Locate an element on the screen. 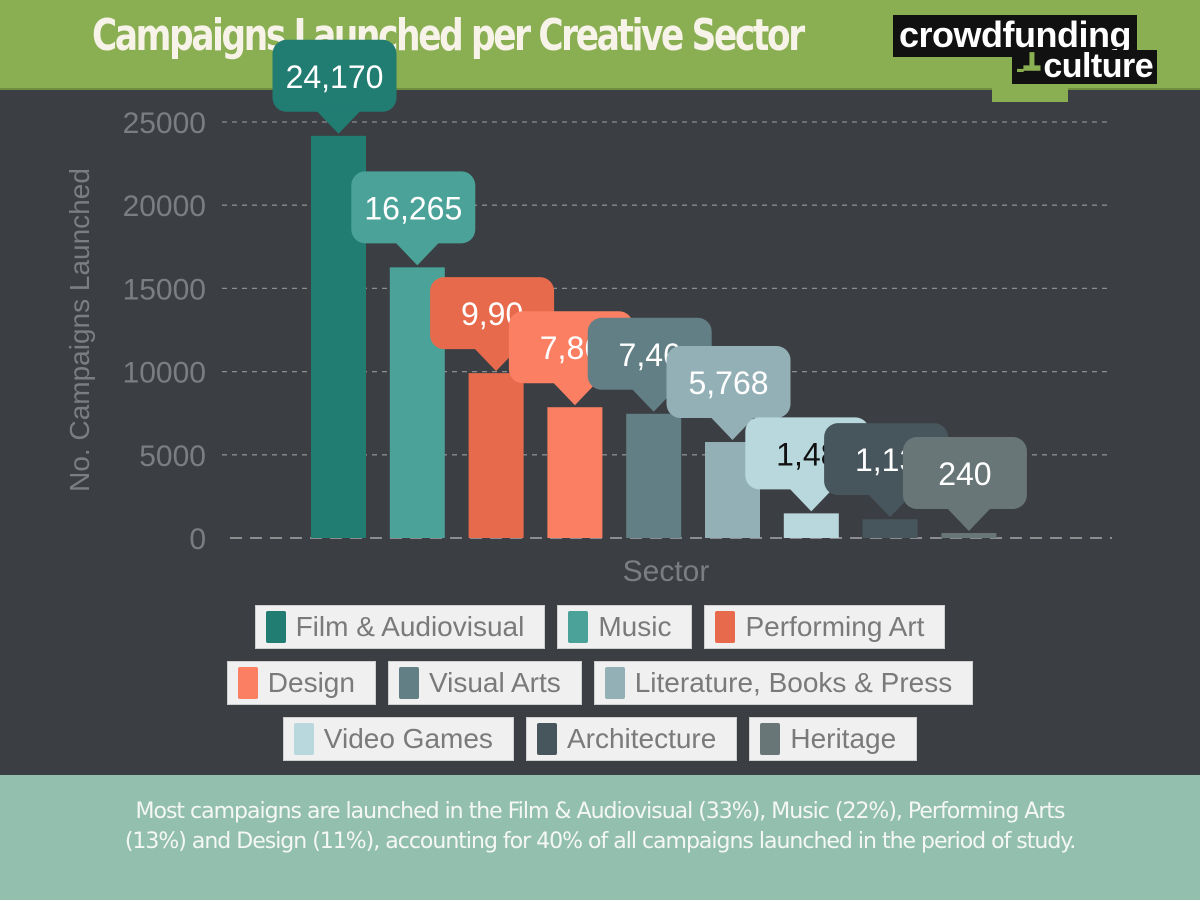 This screenshot has height=900, width=1200. logo-culture: -┻ culture is located at coordinates (1085, 66).